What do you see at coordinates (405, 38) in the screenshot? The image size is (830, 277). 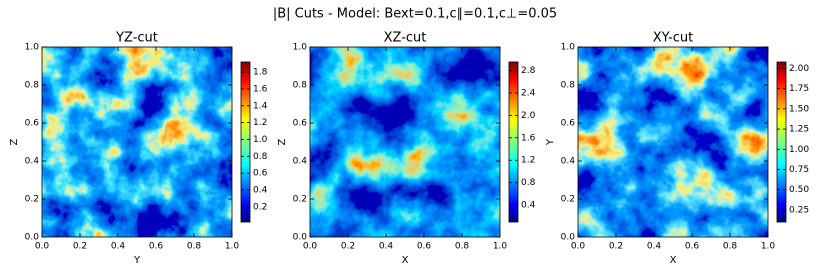 I see `axes-title: XZ-cut` at bounding box center [405, 38].